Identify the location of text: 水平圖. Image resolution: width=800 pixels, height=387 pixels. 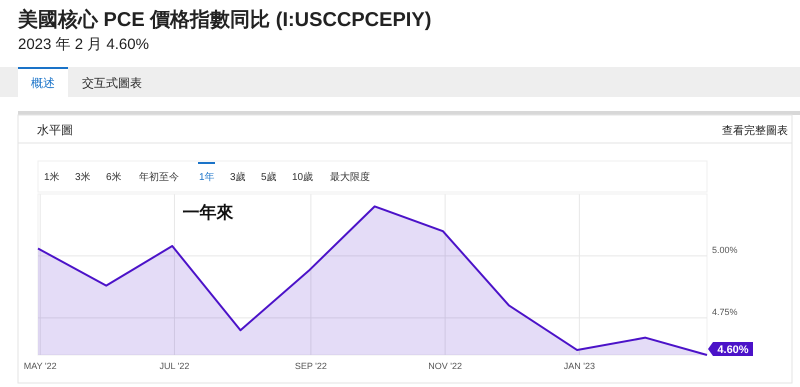
(55, 130).